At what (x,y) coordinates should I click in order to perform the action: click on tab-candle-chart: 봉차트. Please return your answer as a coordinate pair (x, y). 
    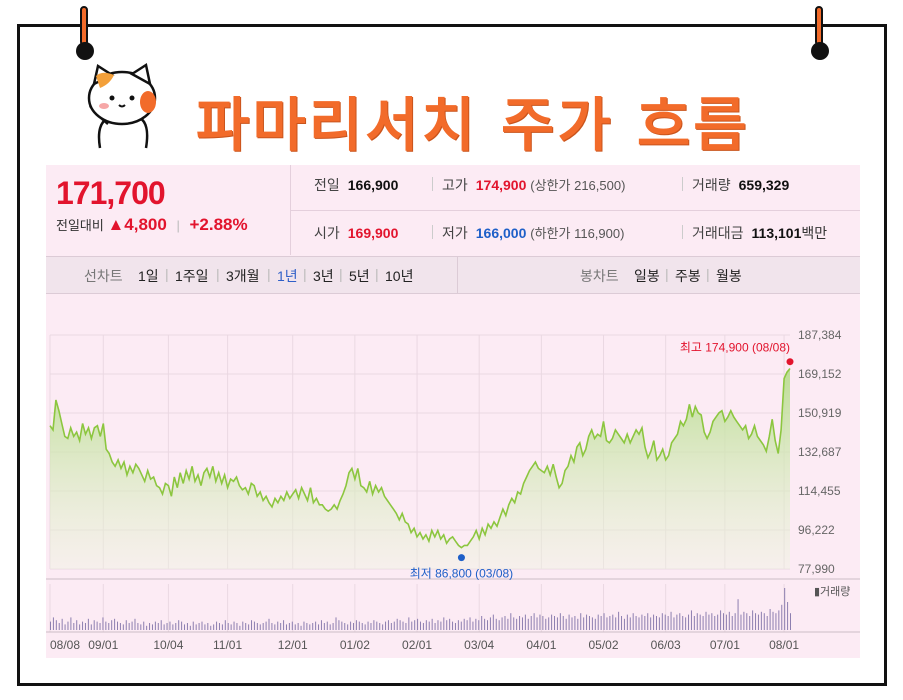
    Looking at the image, I should click on (599, 276).